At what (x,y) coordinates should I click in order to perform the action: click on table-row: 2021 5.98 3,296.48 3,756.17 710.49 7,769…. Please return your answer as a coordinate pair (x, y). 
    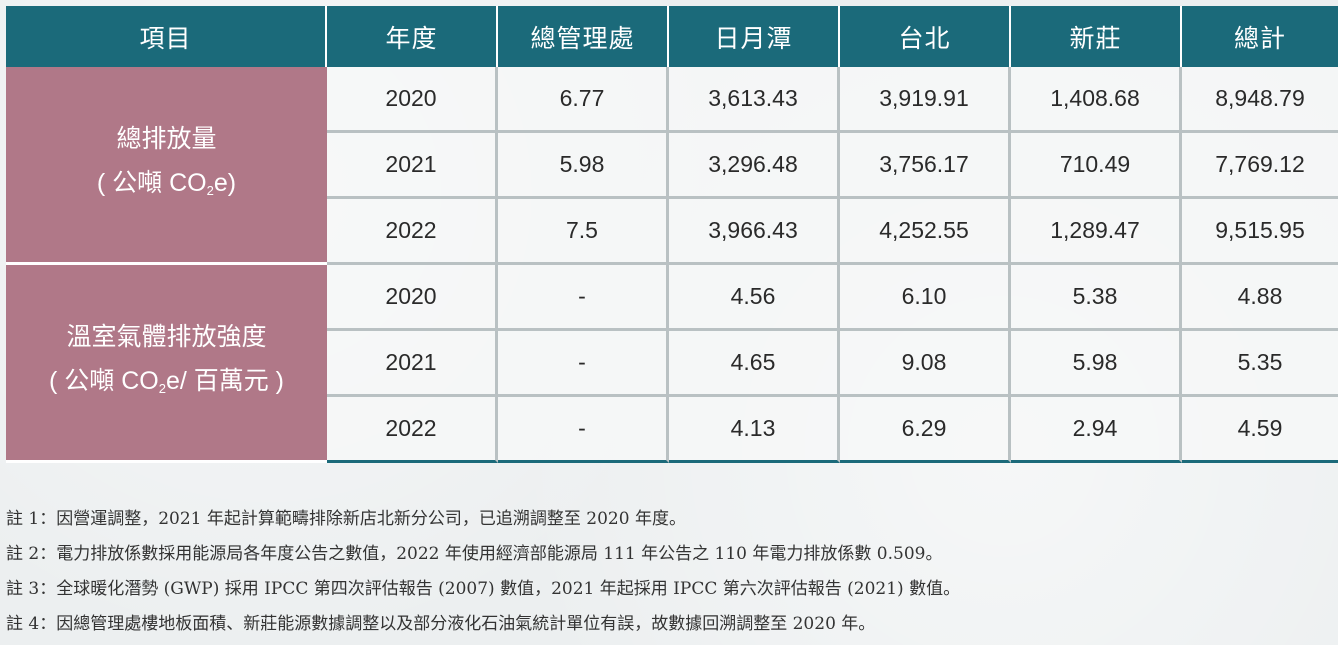
    Looking at the image, I should click on (672, 166).